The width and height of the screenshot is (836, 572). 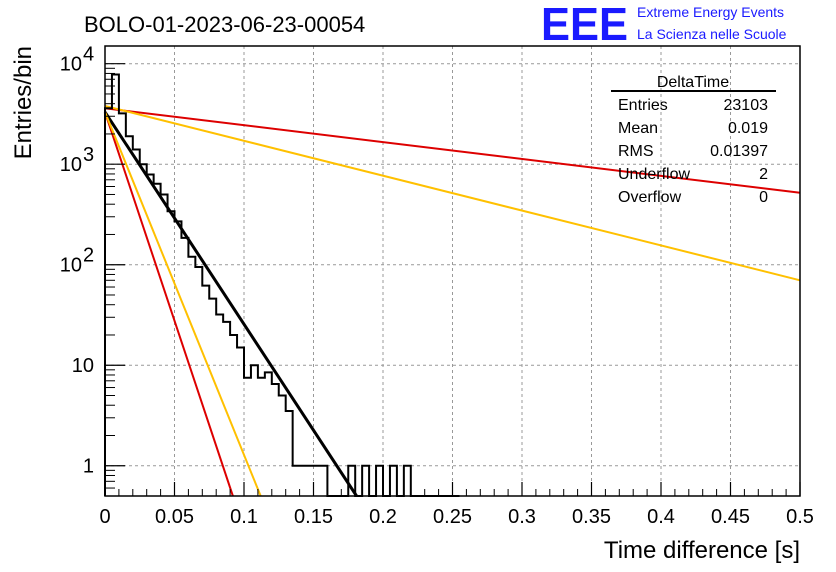 What do you see at coordinates (88, 467) in the screenshot?
I see `y-tick-label: 1` at bounding box center [88, 467].